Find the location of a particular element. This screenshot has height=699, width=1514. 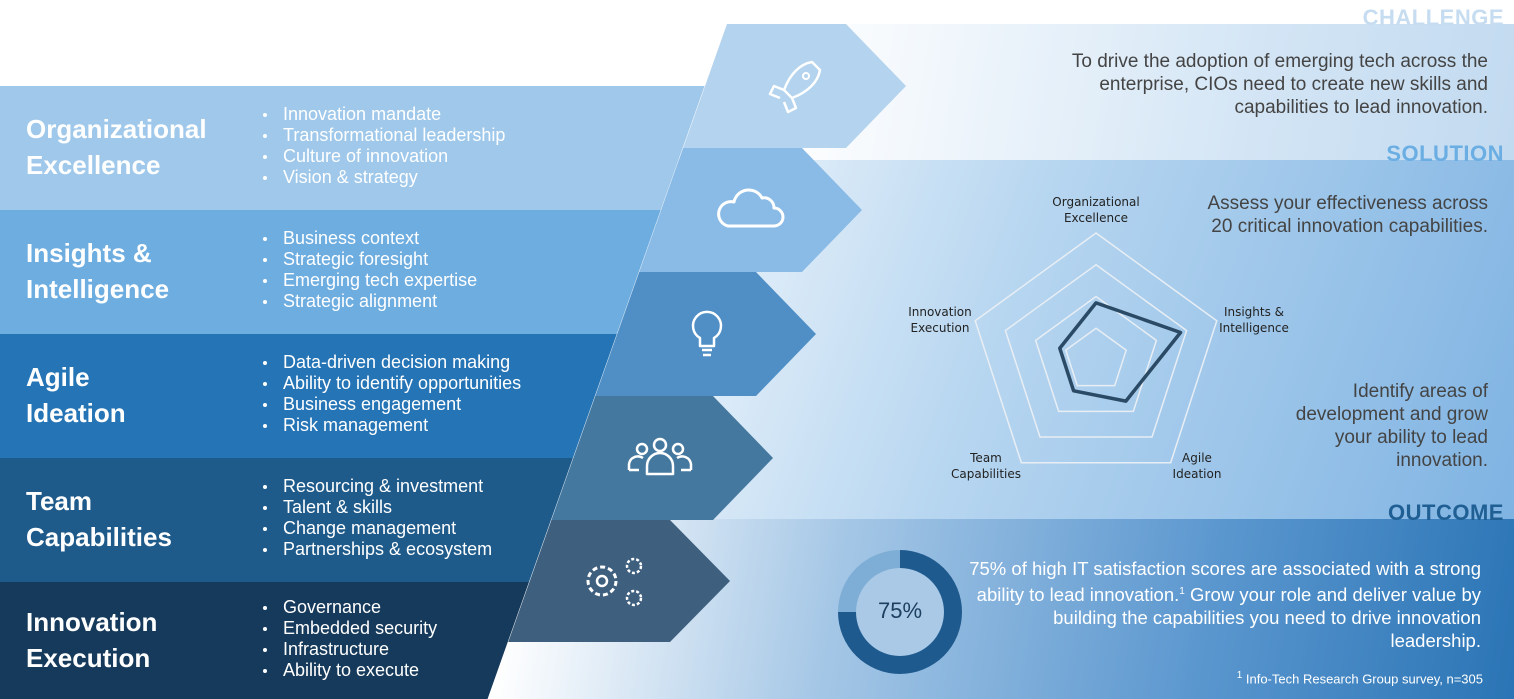

capability-item: Transformational leadership is located at coordinates (383, 135).